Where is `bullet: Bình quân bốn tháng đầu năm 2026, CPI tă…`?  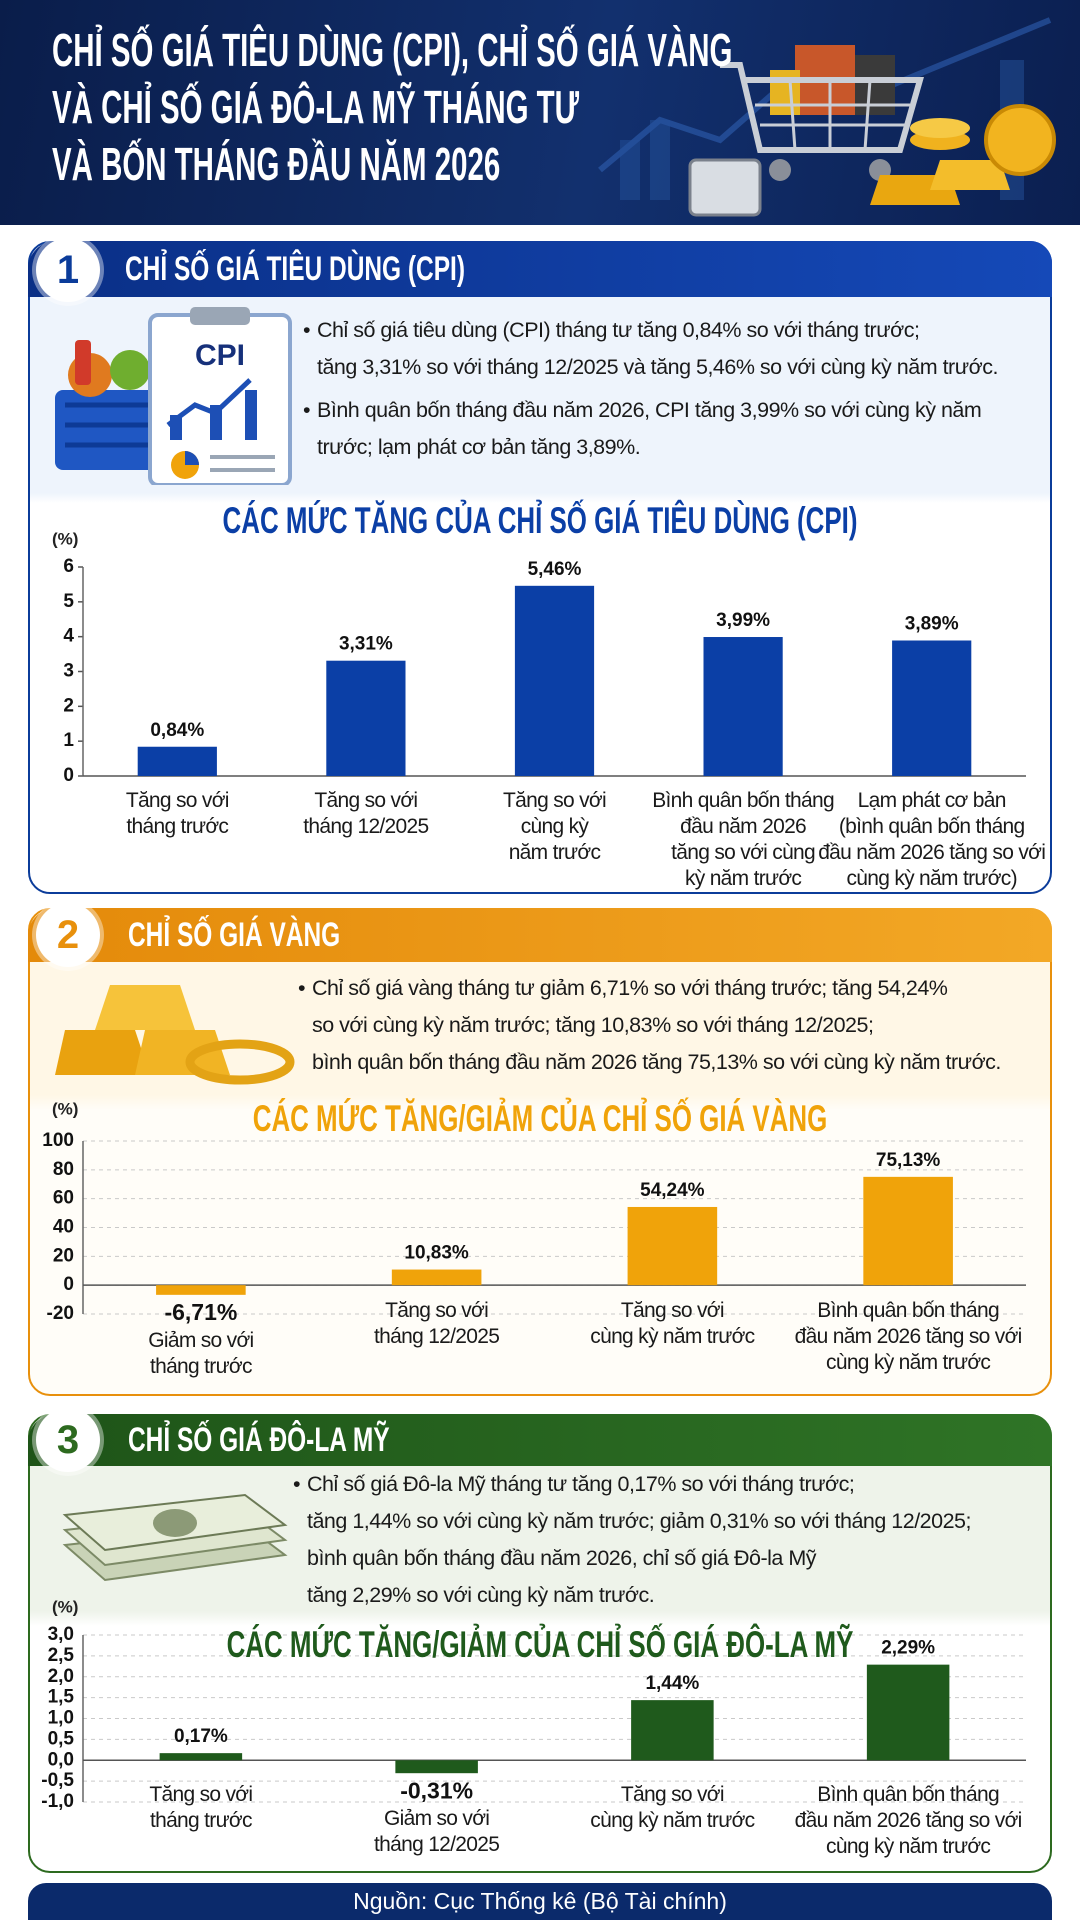 bullet: Bình quân bốn tháng đầu năm 2026, CPI tă… is located at coordinates (676, 429).